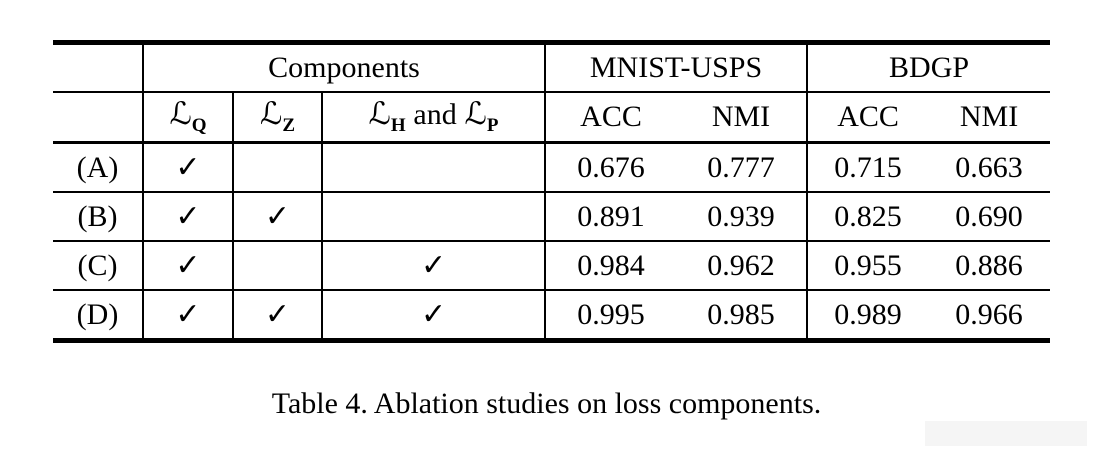 Image resolution: width=1093 pixels, height=452 pixels. I want to click on bdgp-nmi-value: 0.690, so click(989, 217).